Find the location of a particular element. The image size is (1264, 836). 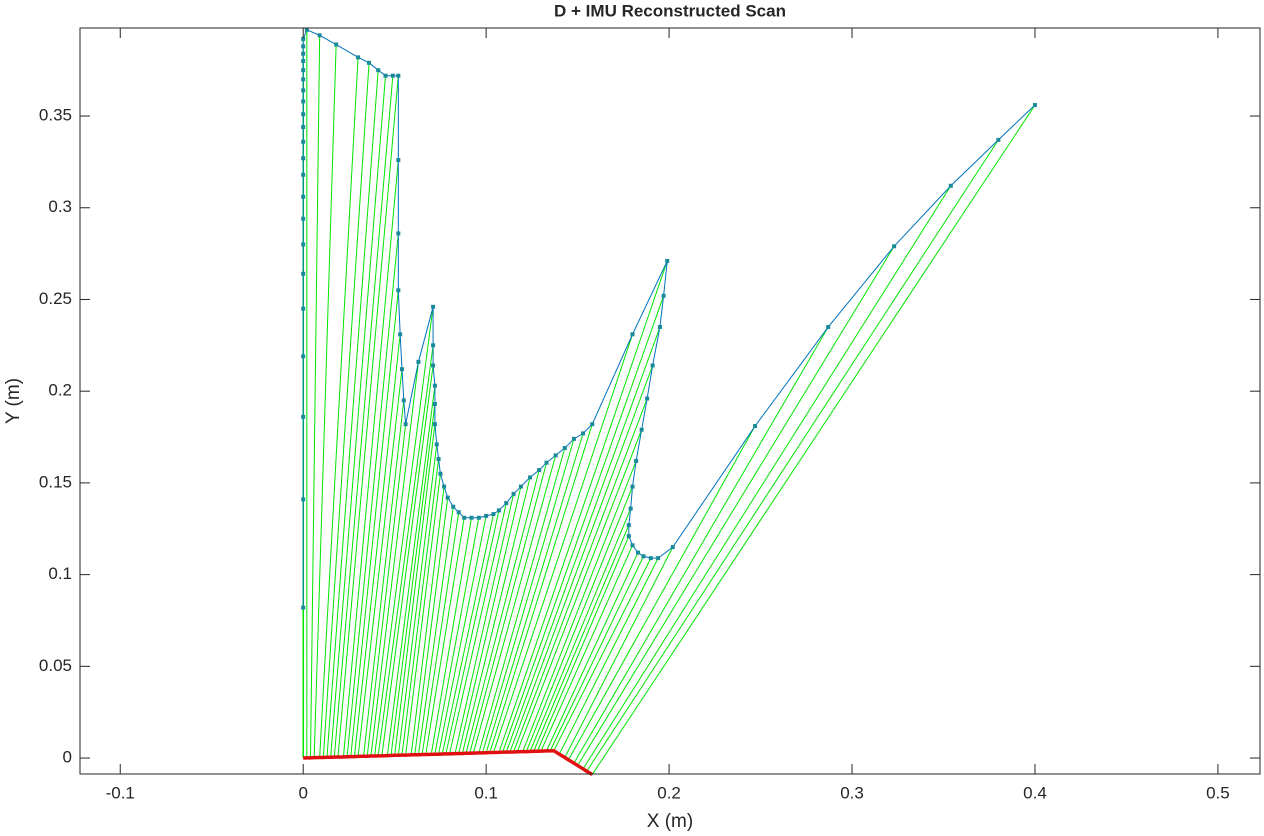

y-tick-label: 0.25 is located at coordinates (55, 298).